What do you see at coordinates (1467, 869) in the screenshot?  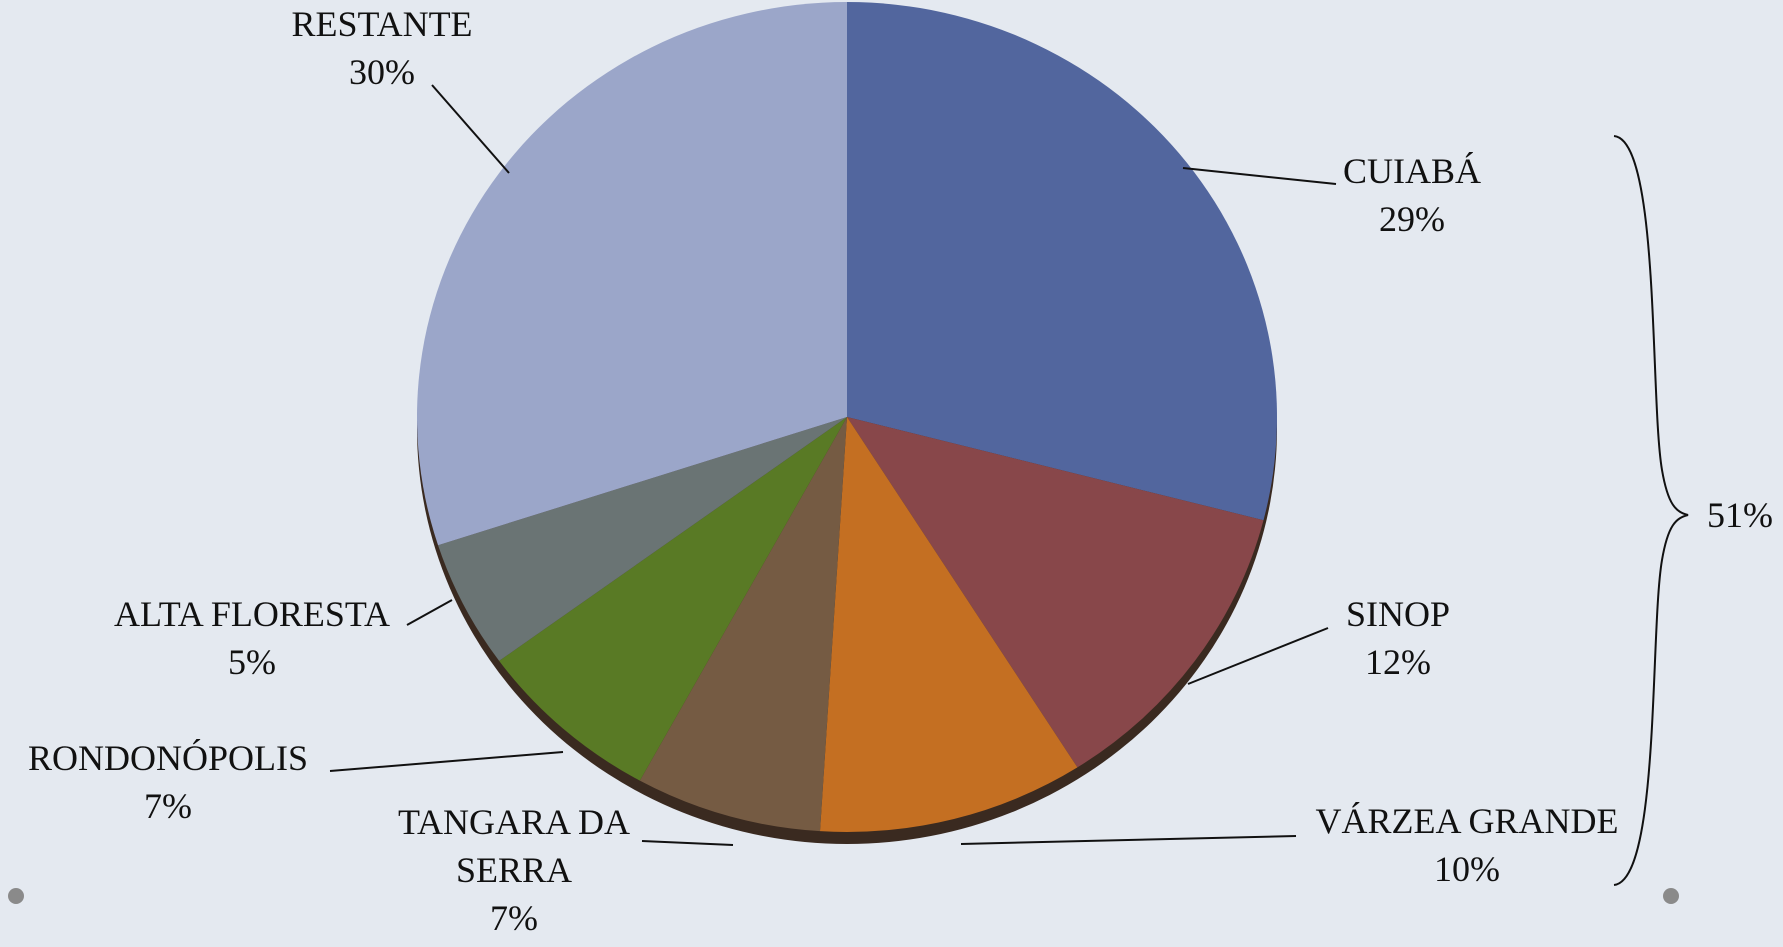 I see `value-label: 10%` at bounding box center [1467, 869].